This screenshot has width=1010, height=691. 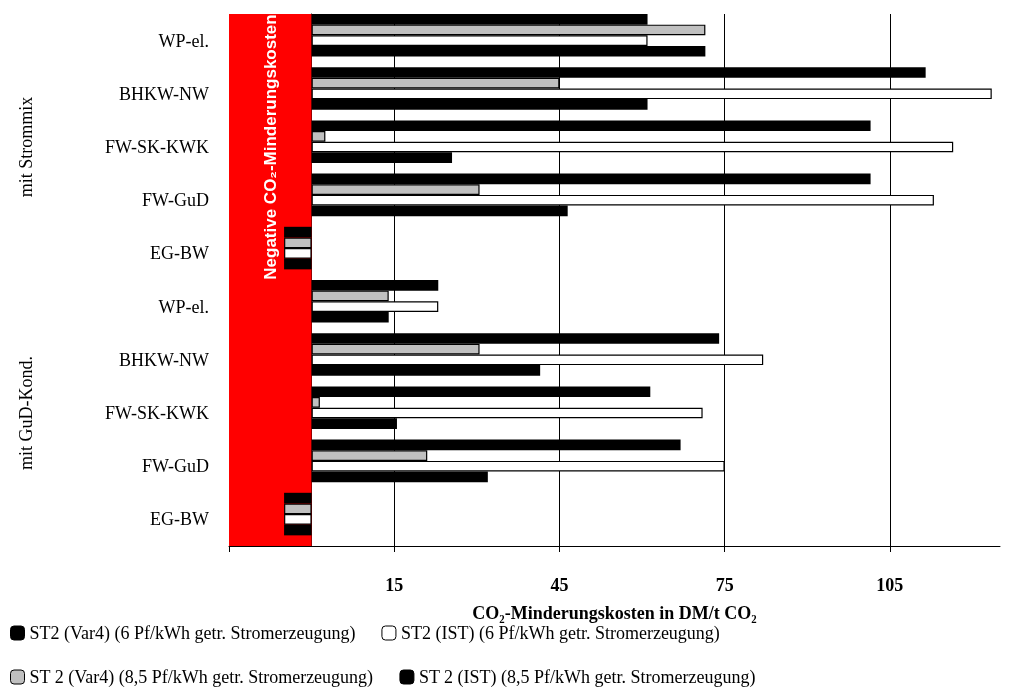 I want to click on legend-label: ST2 (Var4) (6 Pf/kWh getr. Stromerzeugung), so click(x=192, y=633).